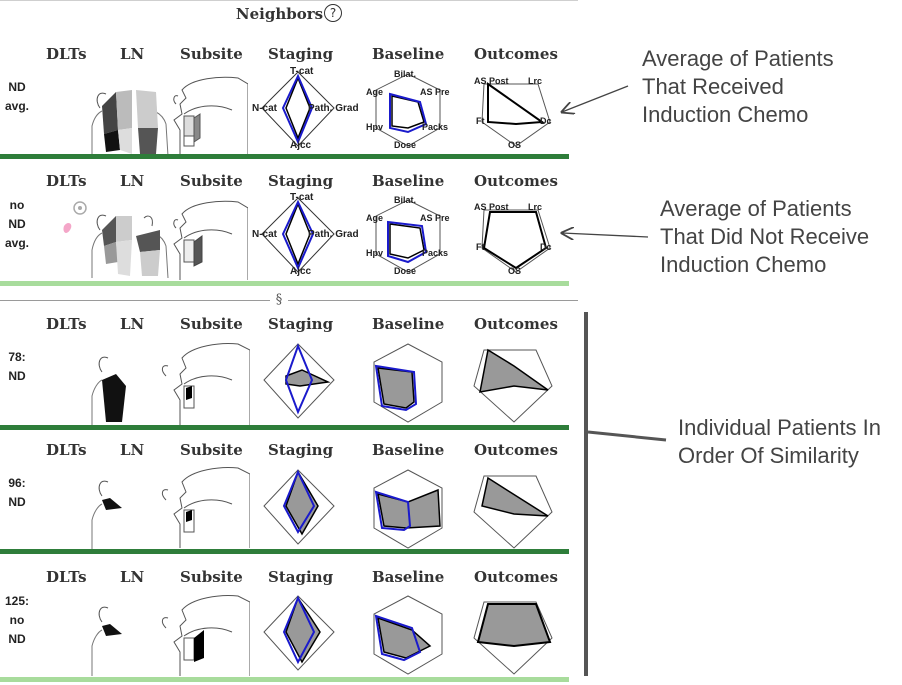 This screenshot has height=685, width=902. I want to click on axis-label: Ft, so click(480, 121).